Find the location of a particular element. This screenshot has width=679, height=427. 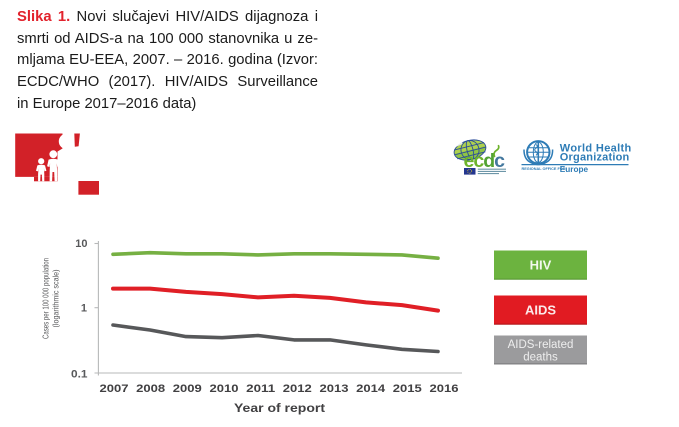

svg-text: REGIONAL OFFICE FOR is located at coordinates (544, 169).